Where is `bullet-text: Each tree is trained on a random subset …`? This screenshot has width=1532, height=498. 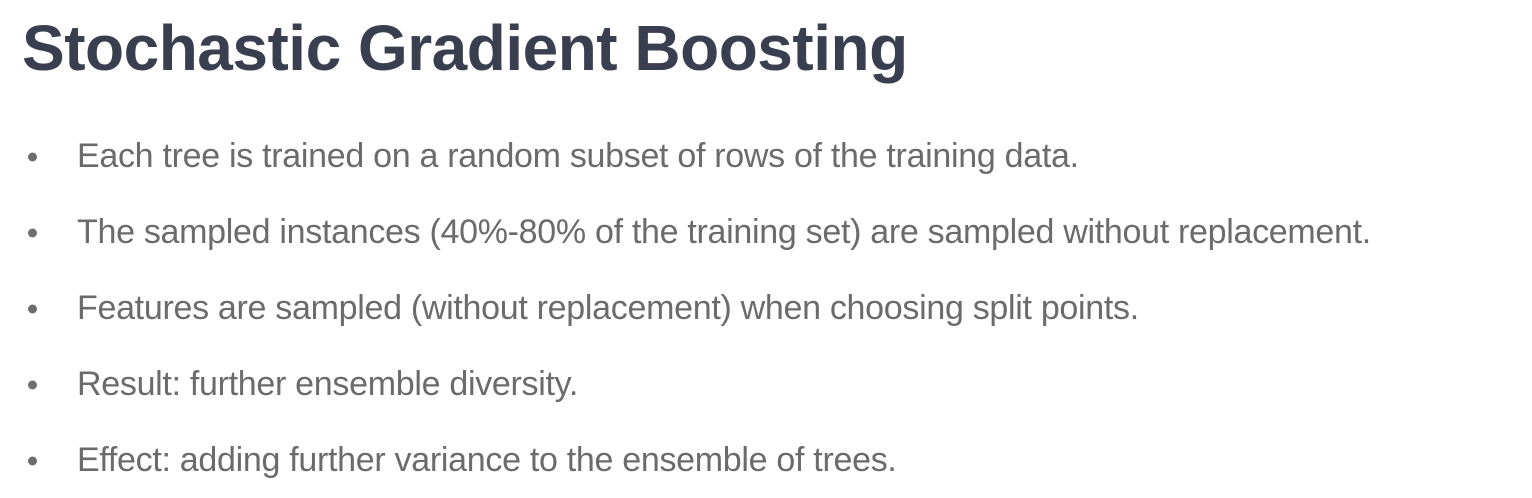 bullet-text: Each tree is trained on a random subset … is located at coordinates (578, 156).